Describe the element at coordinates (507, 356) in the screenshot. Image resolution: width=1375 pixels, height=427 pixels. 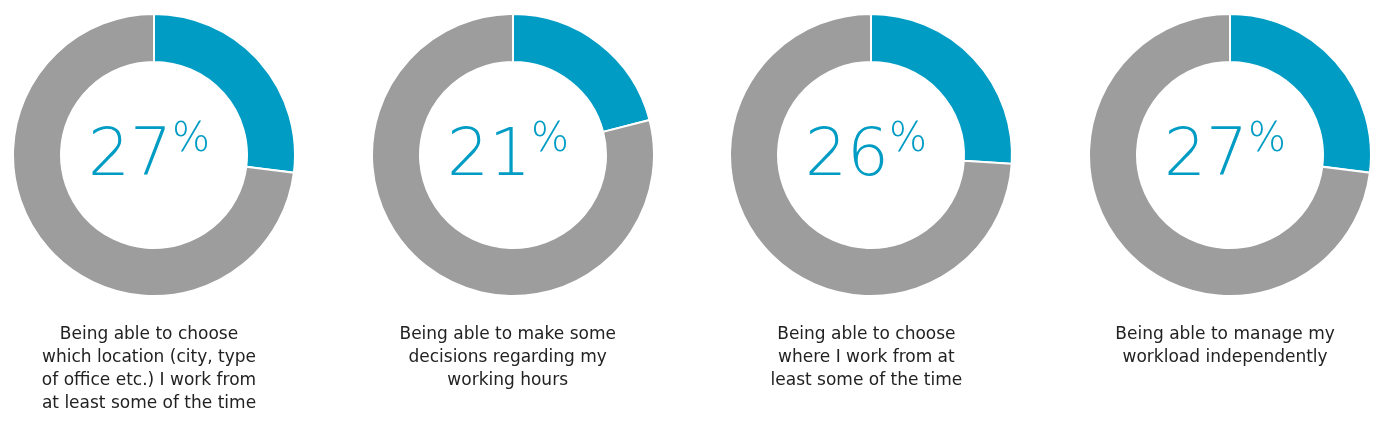
I see `text: Being able to make some decisions regarding my working hours` at that location.